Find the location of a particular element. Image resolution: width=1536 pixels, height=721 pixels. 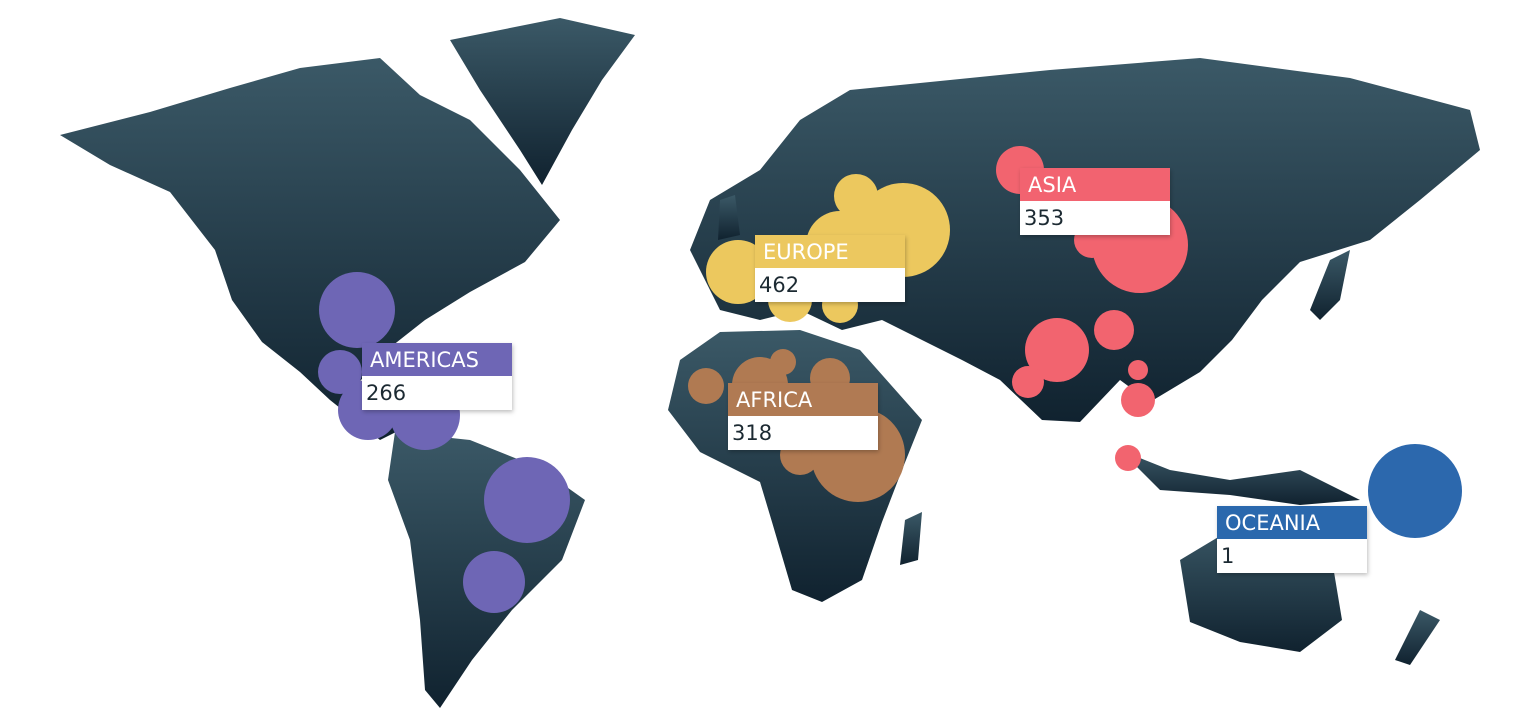

region-value: 1 is located at coordinates (1227, 556).